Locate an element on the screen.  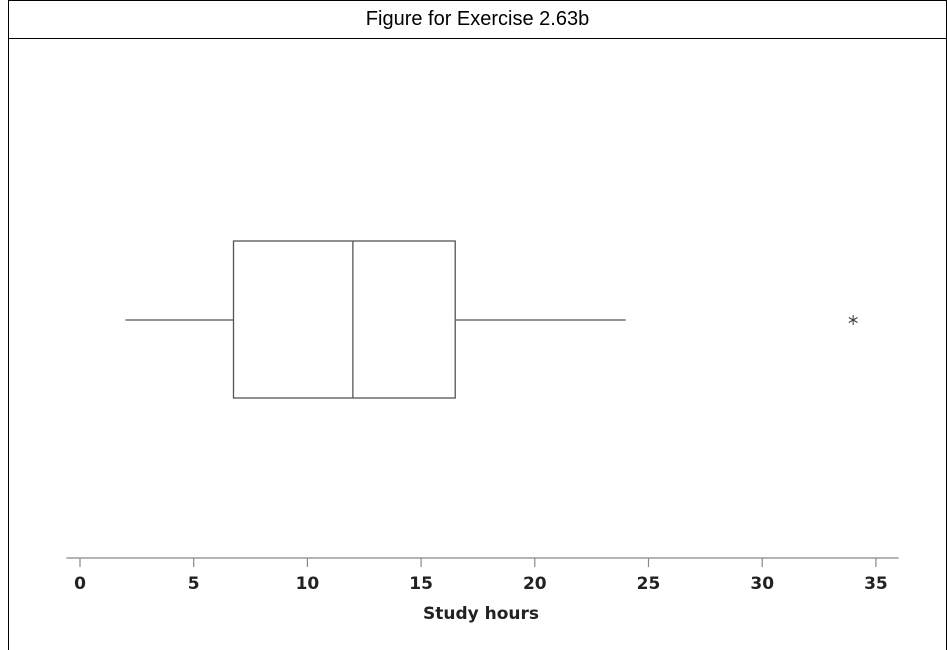
outlier-point is located at coordinates (853, 320).